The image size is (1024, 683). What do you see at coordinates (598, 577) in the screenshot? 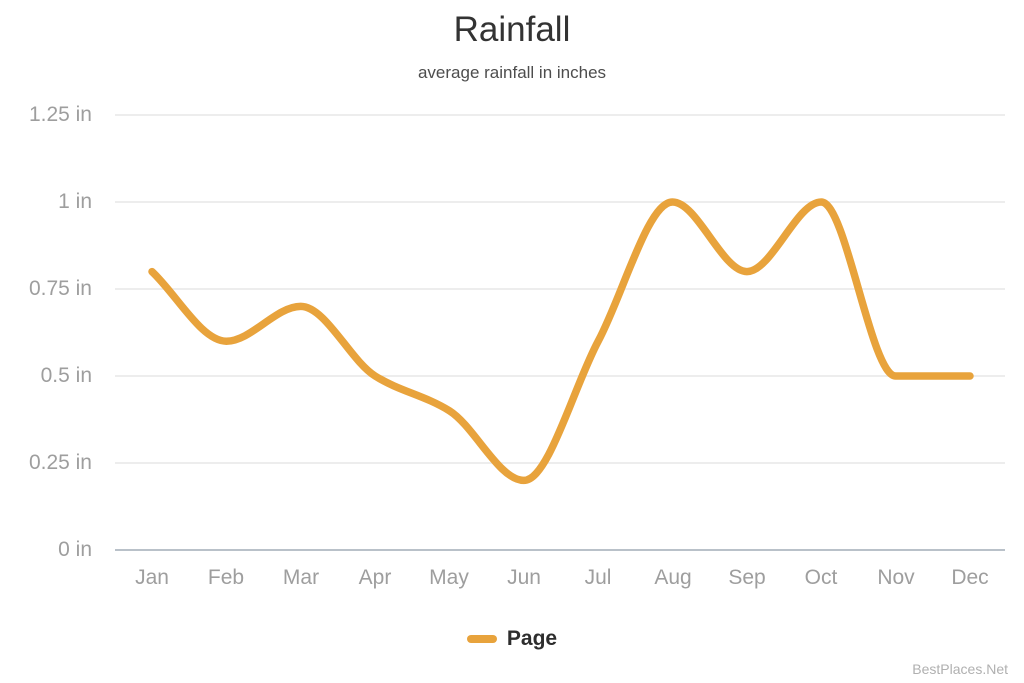
I see `x-axis-label: Jul` at bounding box center [598, 577].